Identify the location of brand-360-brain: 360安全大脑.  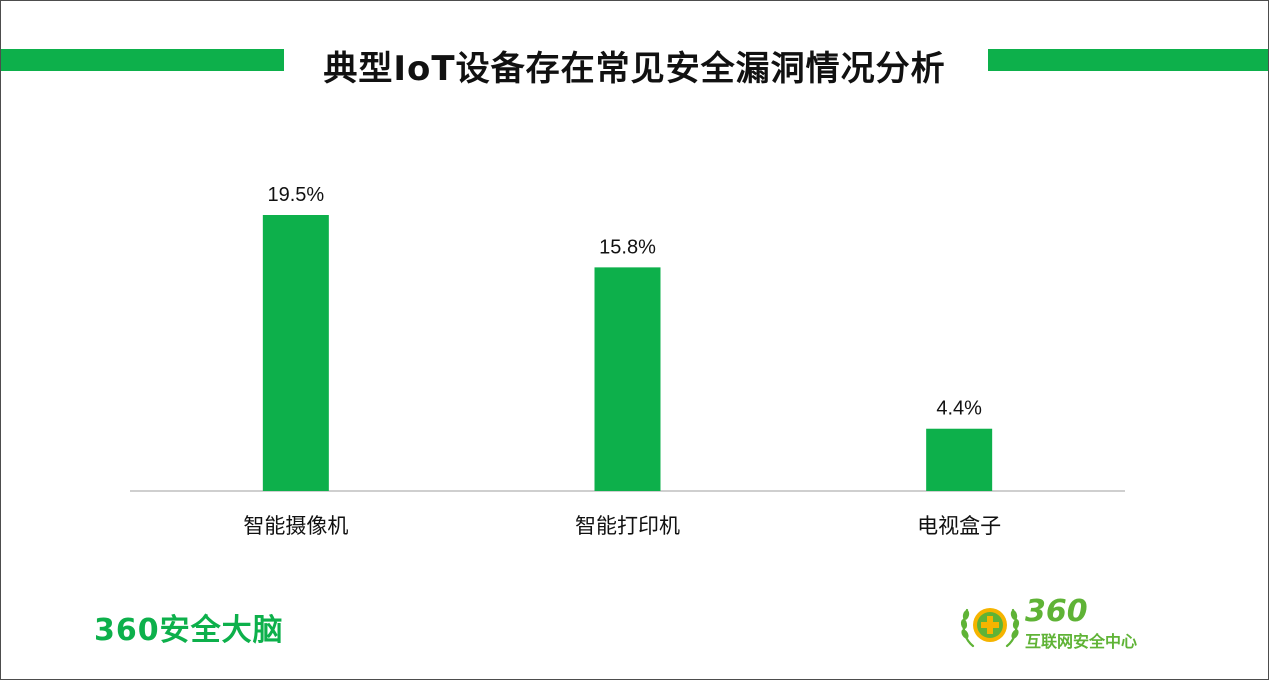
(189, 630).